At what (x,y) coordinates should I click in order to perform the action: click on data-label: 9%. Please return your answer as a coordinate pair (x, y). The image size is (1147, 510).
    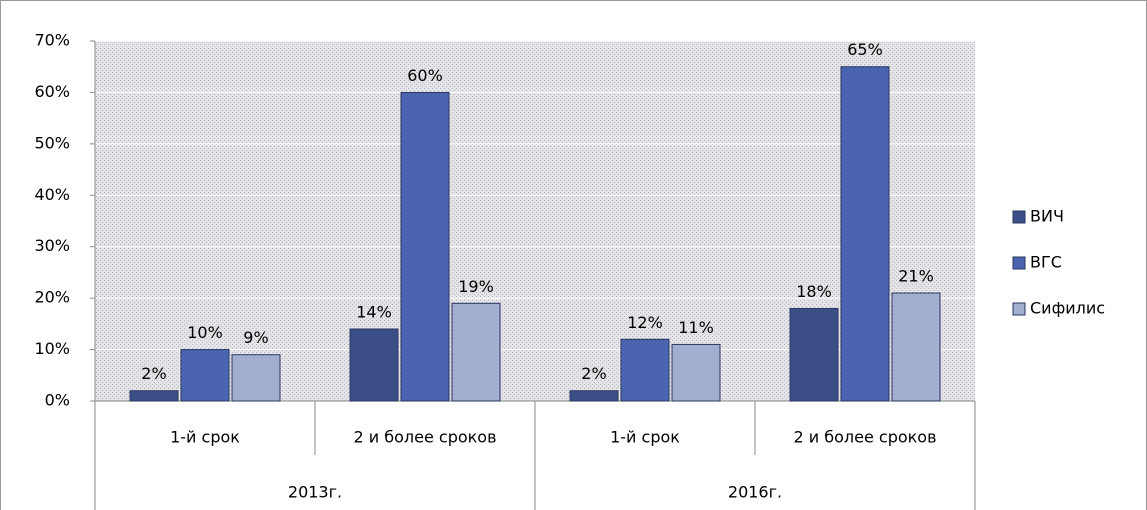
    Looking at the image, I should click on (255, 337).